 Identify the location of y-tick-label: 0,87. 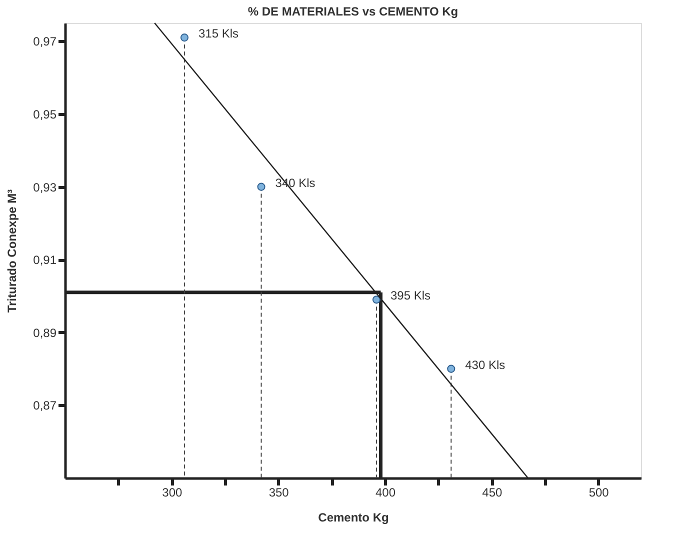
(45, 405).